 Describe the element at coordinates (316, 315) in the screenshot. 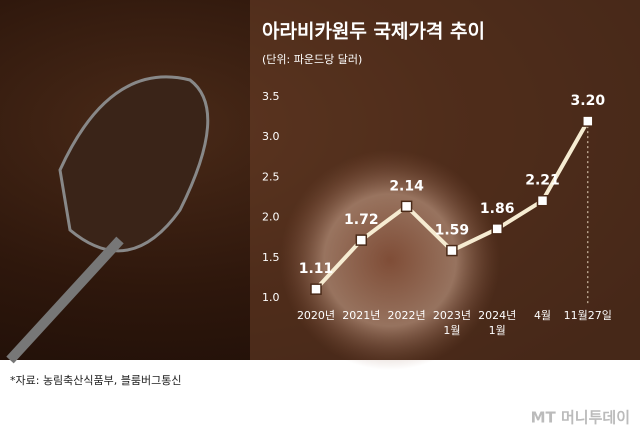

I see `x-tick-label: 2020년` at that location.